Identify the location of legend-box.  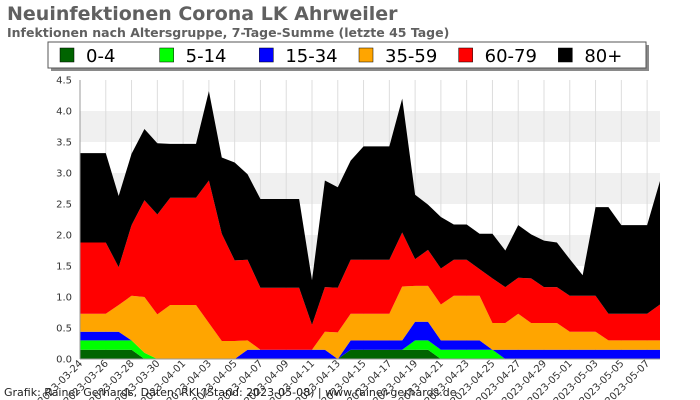
(347, 55).